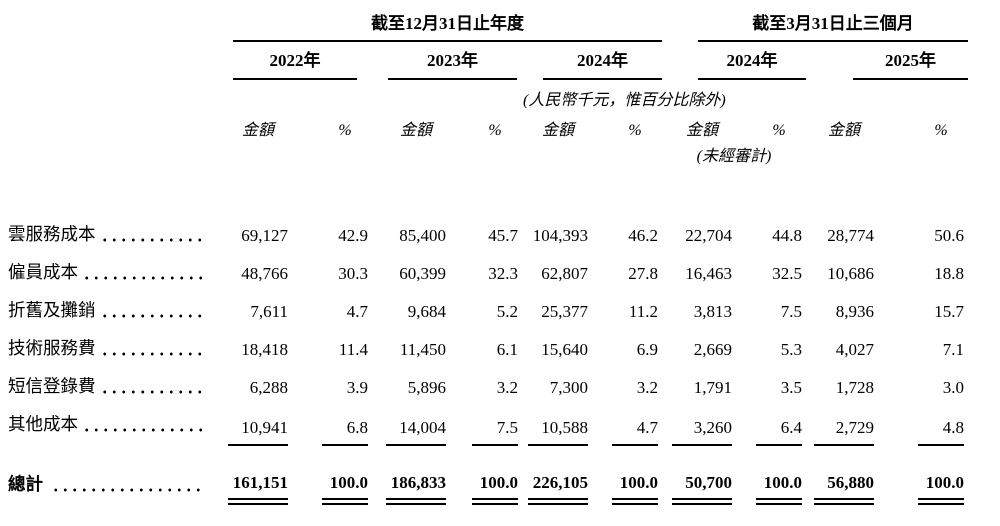 Image resolution: width=1000 pixels, height=526 pixels. I want to click on year-header-2024-q1: 2024年, so click(752, 65).